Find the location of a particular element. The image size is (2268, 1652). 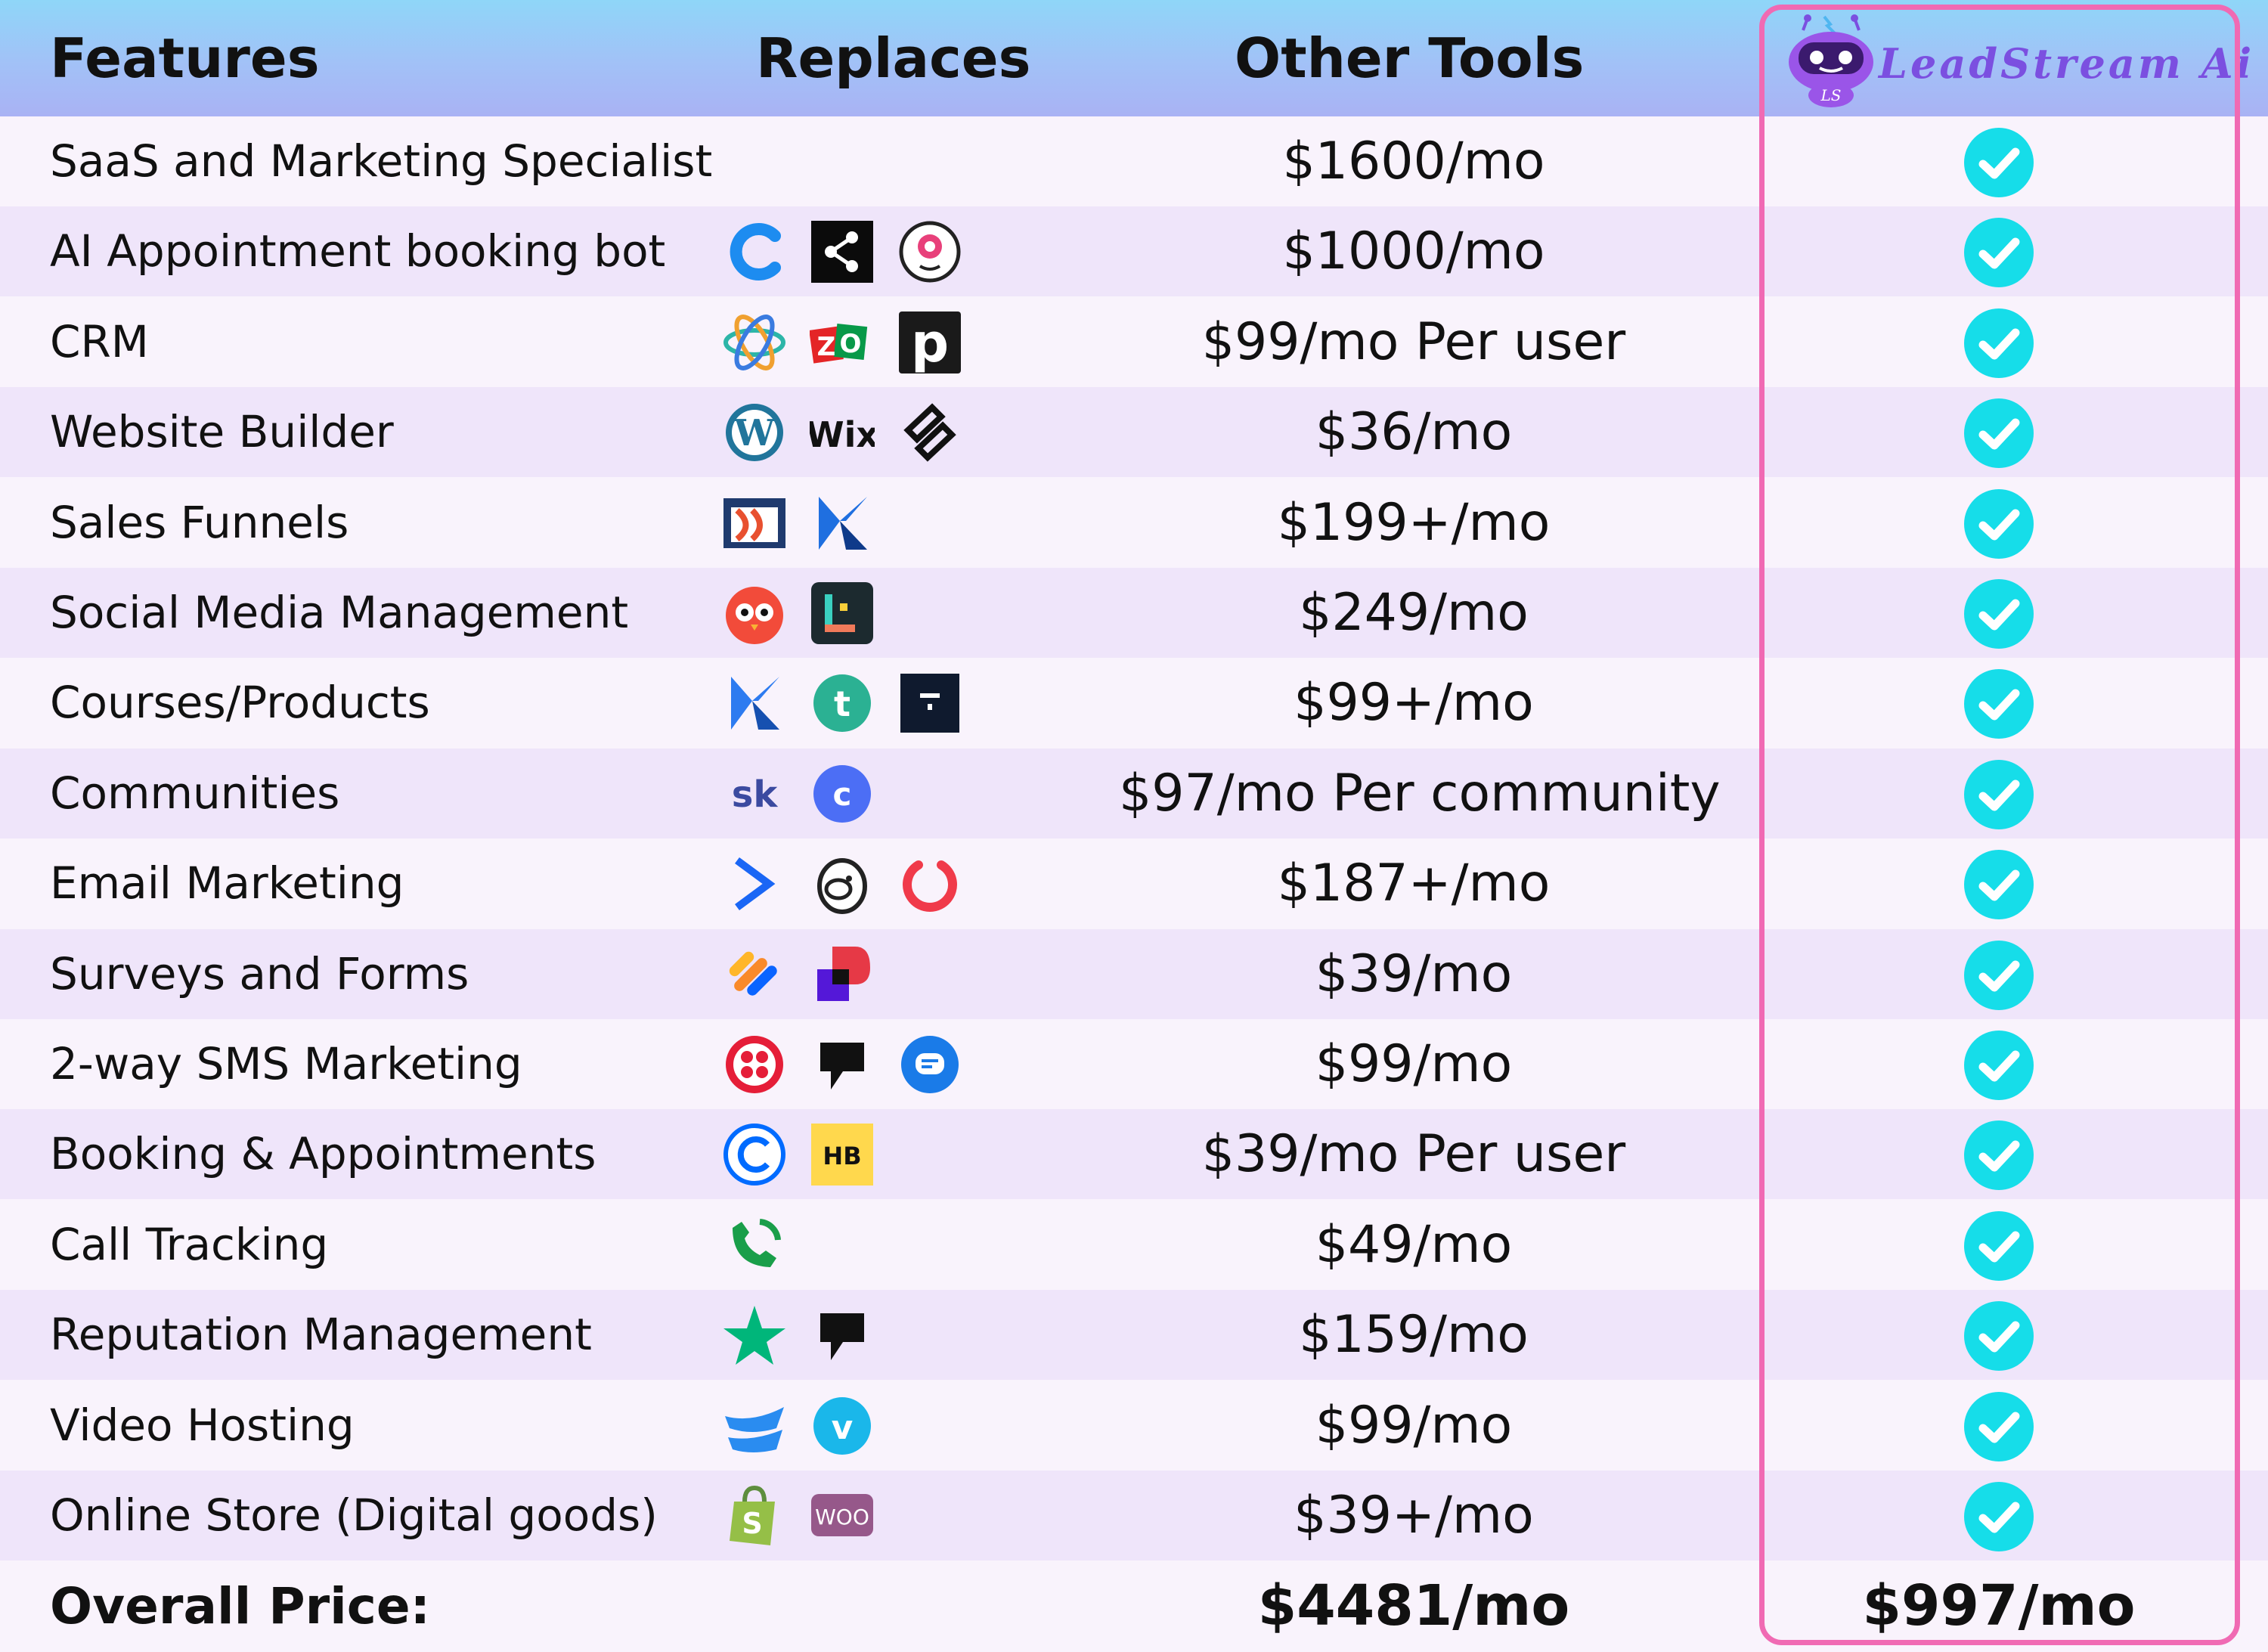

replaced-tools-logos: sk c is located at coordinates (919, 794).